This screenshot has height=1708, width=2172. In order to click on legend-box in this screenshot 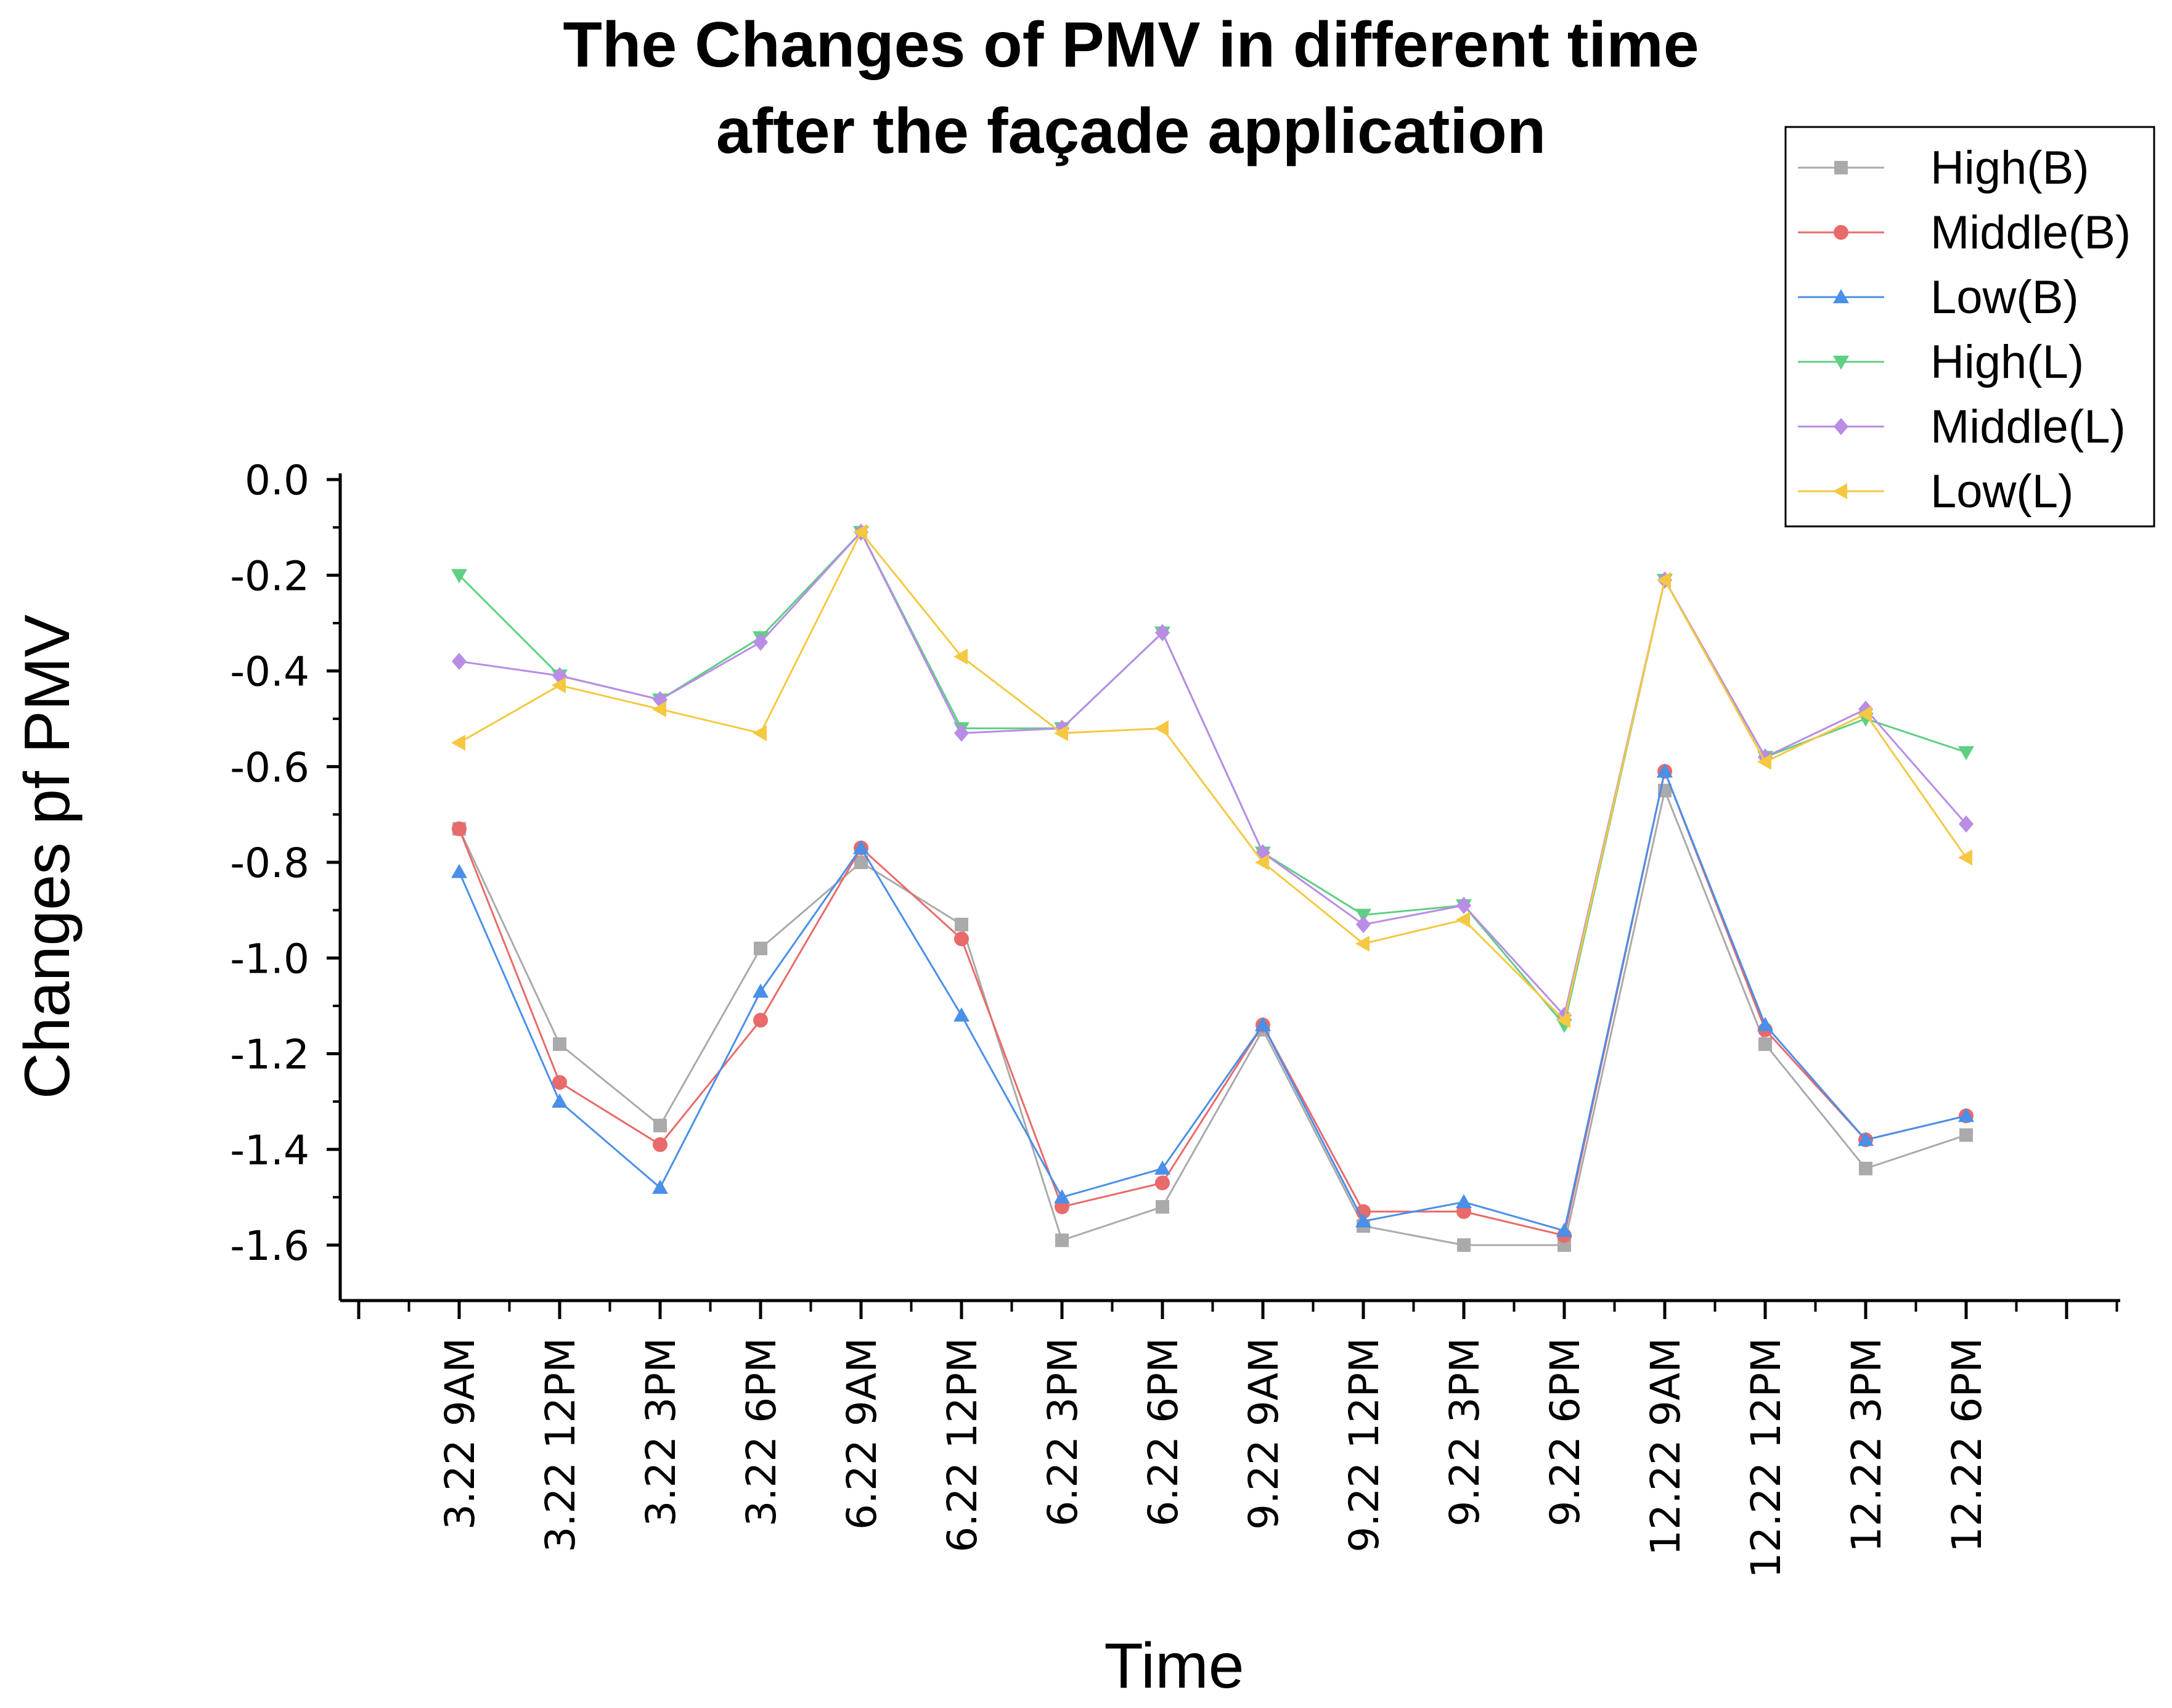, I will do `click(1969, 327)`.